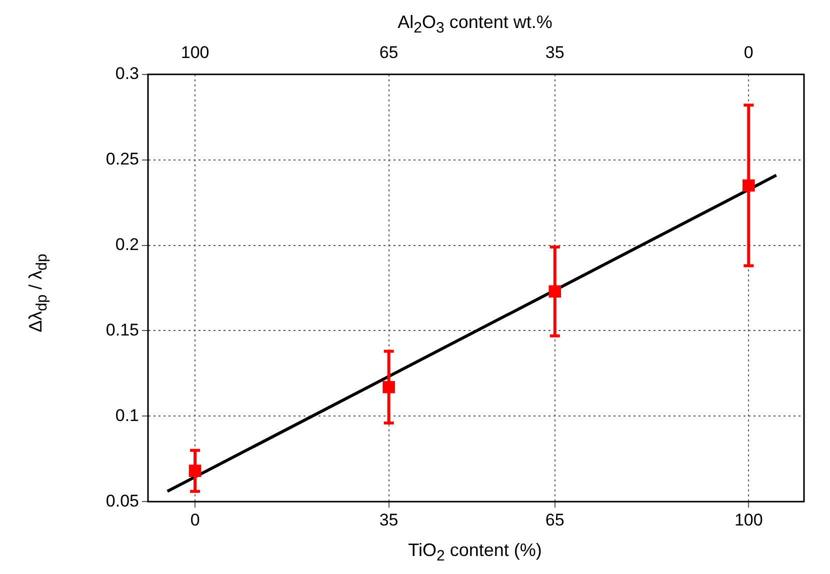 The image size is (830, 574). What do you see at coordinates (122, 159) in the screenshot?
I see `y-tick-label: 0.25` at bounding box center [122, 159].